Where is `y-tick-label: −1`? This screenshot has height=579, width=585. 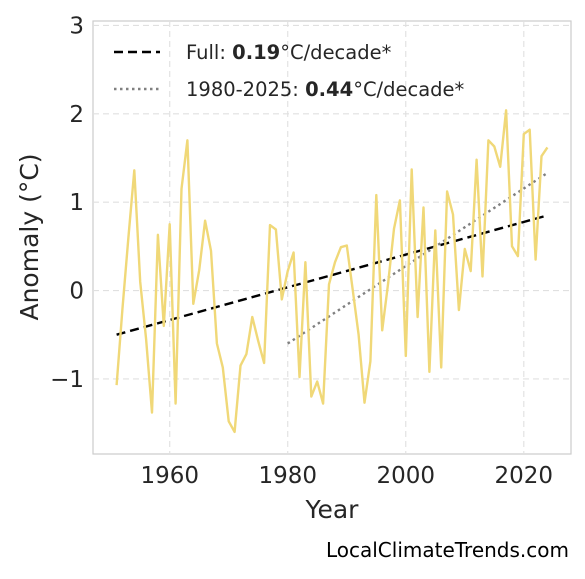 y-tick-label: −1 is located at coordinates (67, 380).